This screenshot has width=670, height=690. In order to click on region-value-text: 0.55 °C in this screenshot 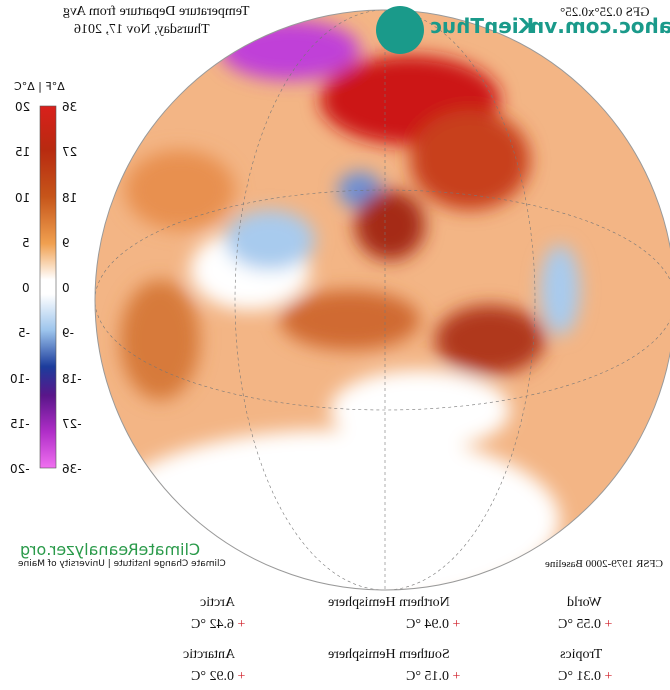, I will do `click(579, 624)`.